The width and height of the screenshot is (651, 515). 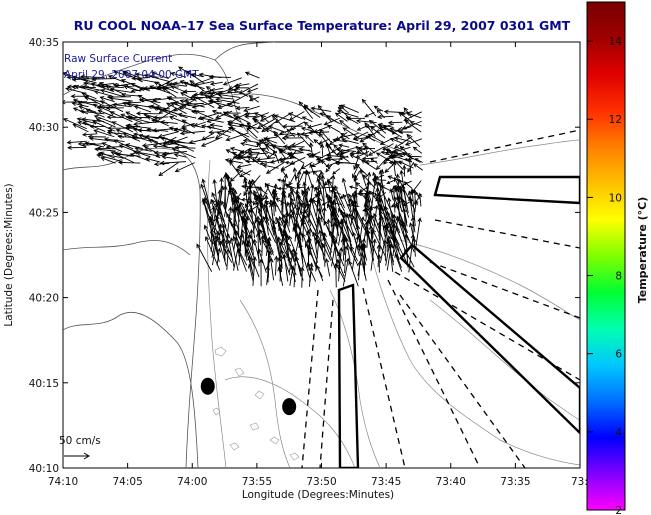 What do you see at coordinates (44, 469) in the screenshot?
I see `y-tick-label: 40:10` at bounding box center [44, 469].